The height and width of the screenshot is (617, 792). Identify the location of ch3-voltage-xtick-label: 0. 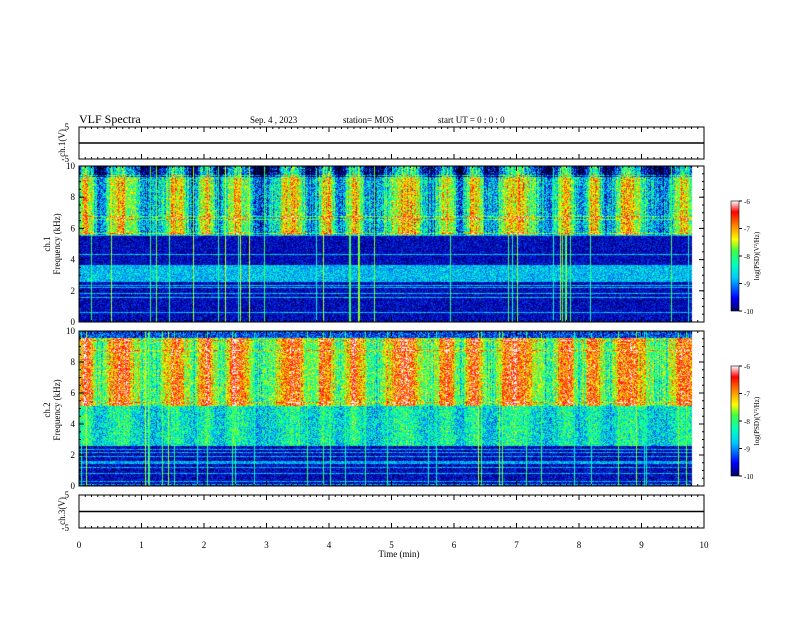
(79, 545).